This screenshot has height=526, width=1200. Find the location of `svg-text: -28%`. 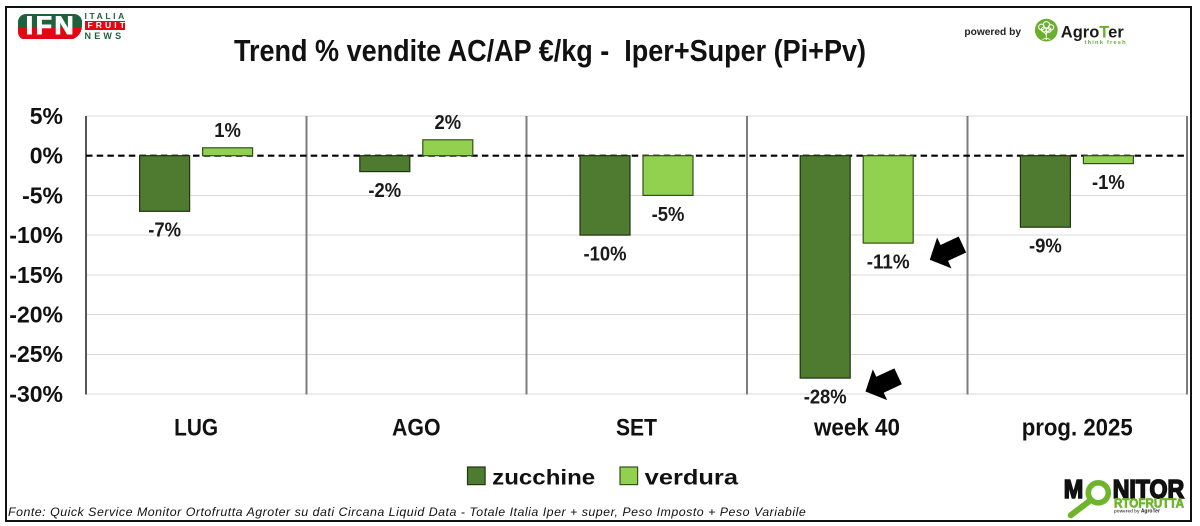

svg-text: -28% is located at coordinates (825, 398).